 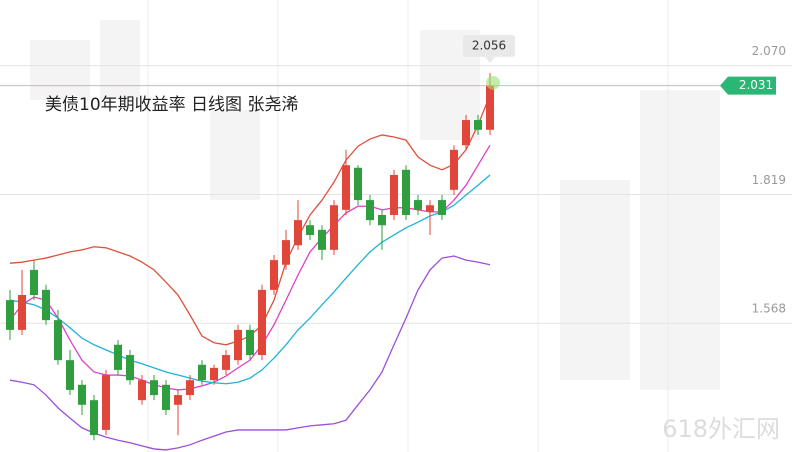 What do you see at coordinates (721, 429) in the screenshot?
I see `watermark: 618外汇网` at bounding box center [721, 429].